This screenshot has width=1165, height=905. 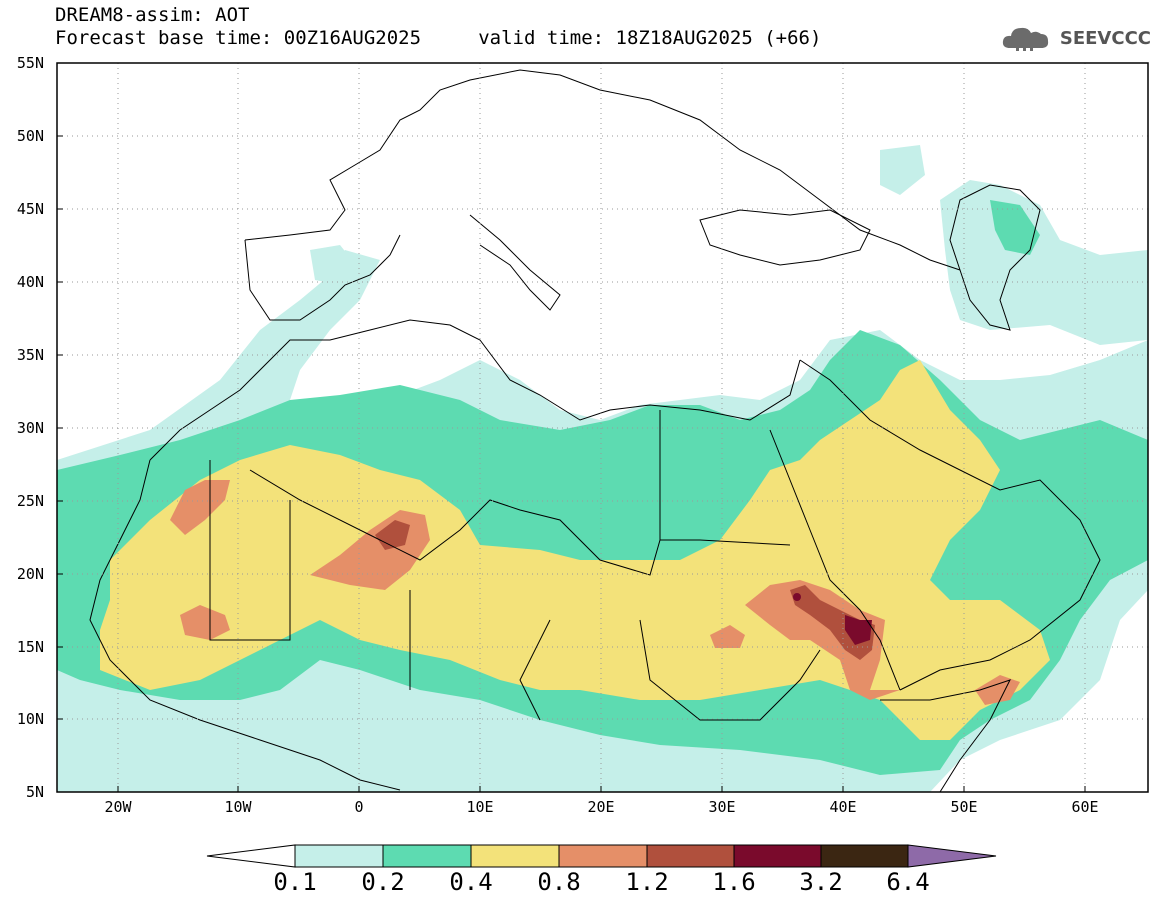 I want to click on lon-label: 60E, so click(x=1084, y=807).